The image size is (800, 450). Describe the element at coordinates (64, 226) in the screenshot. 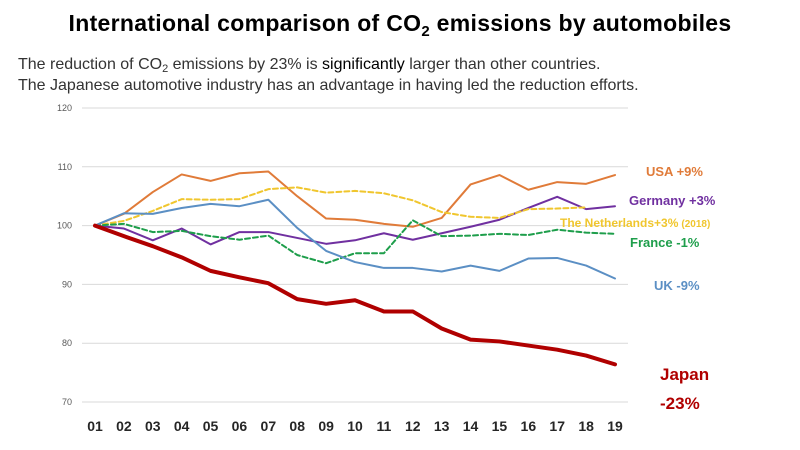

I see `y-tick-label: 100` at that location.